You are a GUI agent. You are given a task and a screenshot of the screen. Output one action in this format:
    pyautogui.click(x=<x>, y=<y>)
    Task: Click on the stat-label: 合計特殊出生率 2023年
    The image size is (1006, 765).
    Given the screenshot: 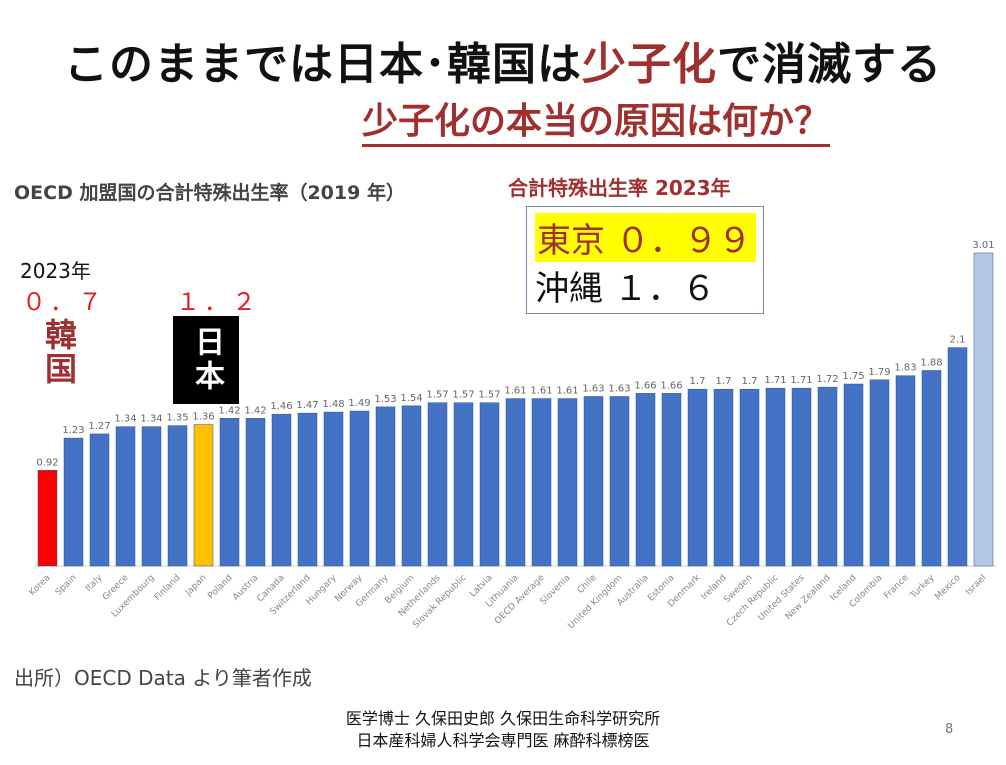 What is the action you would take?
    pyautogui.click(x=619, y=188)
    